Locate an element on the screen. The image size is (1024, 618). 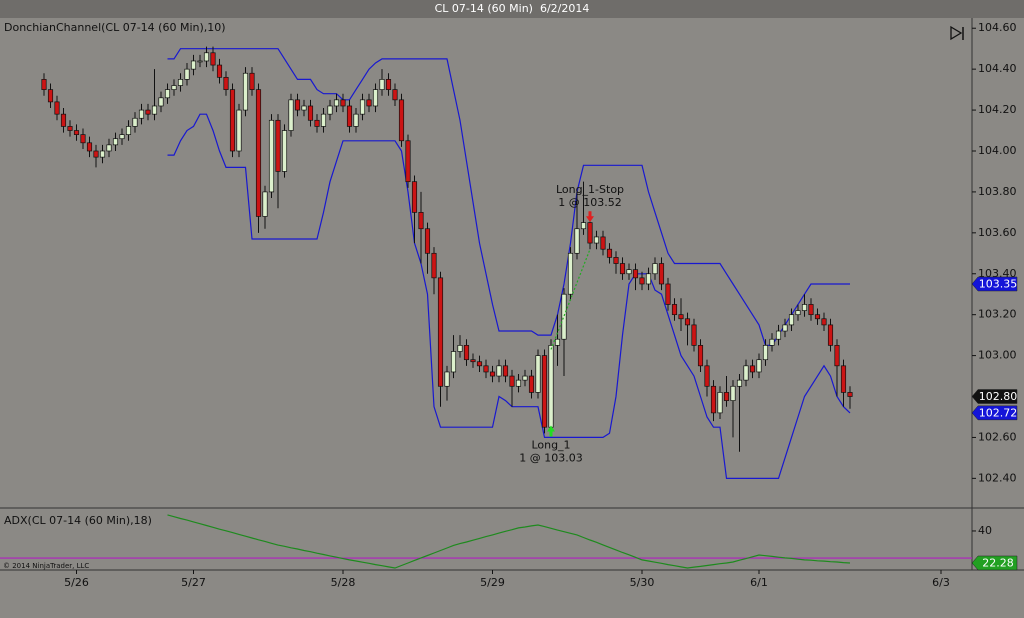
window-title: CL 07-14 (60 Min) 6/2/2014 is located at coordinates (512, 8).